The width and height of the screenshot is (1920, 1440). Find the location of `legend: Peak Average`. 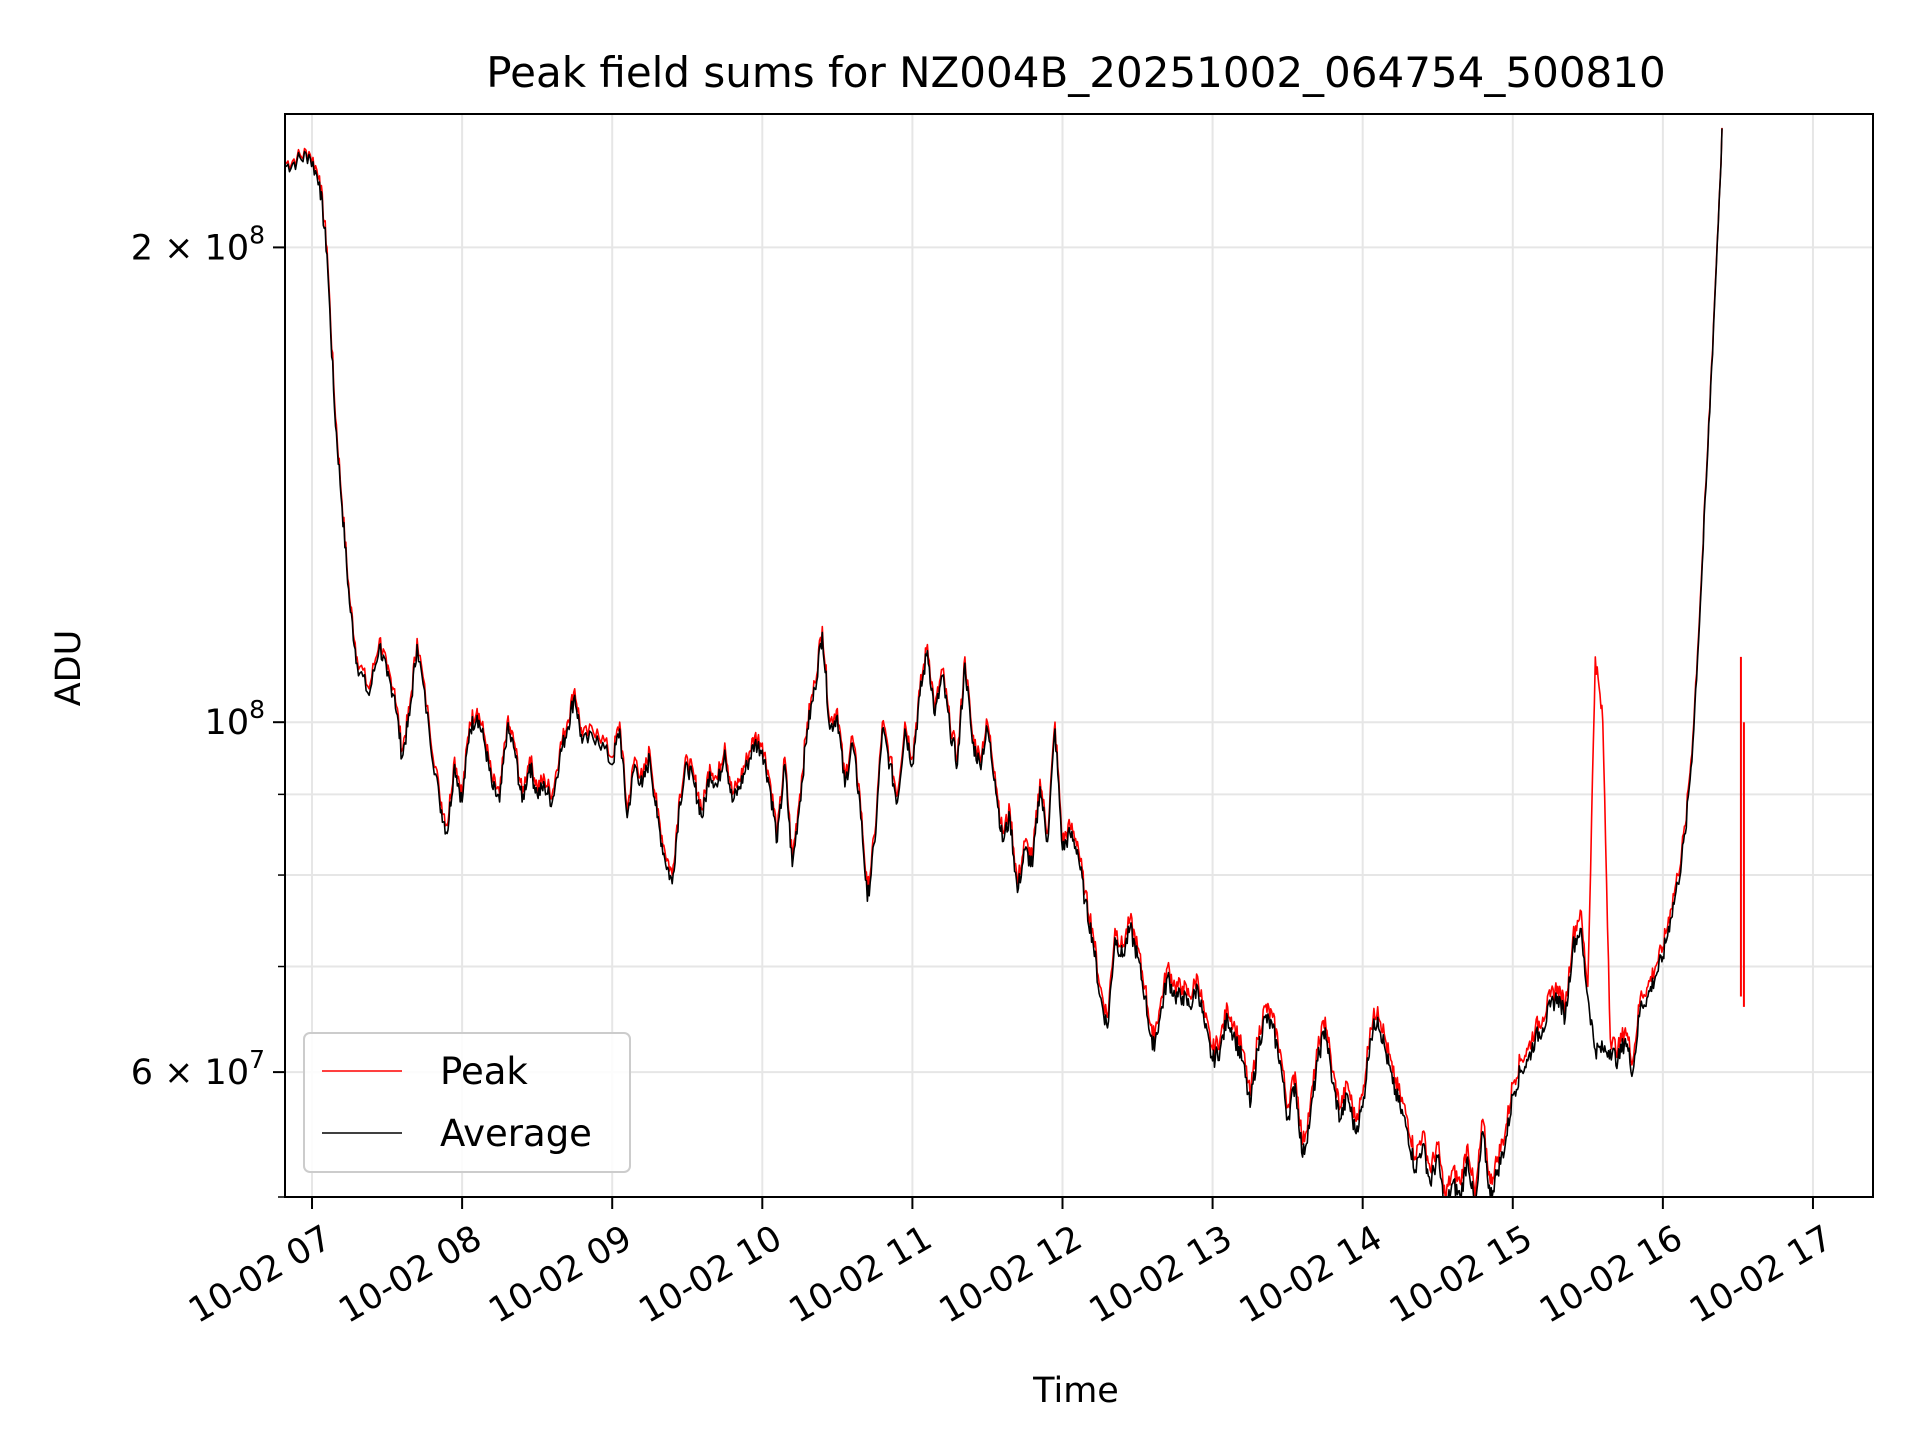

legend: Peak Average is located at coordinates (467, 1102).